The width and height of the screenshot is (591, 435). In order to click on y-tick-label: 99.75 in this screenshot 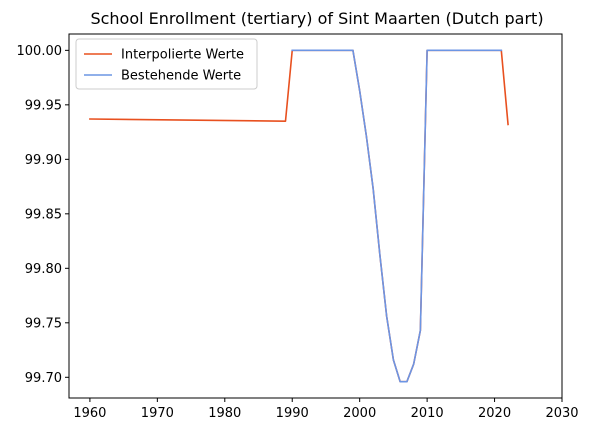, I will do `click(43, 323)`.